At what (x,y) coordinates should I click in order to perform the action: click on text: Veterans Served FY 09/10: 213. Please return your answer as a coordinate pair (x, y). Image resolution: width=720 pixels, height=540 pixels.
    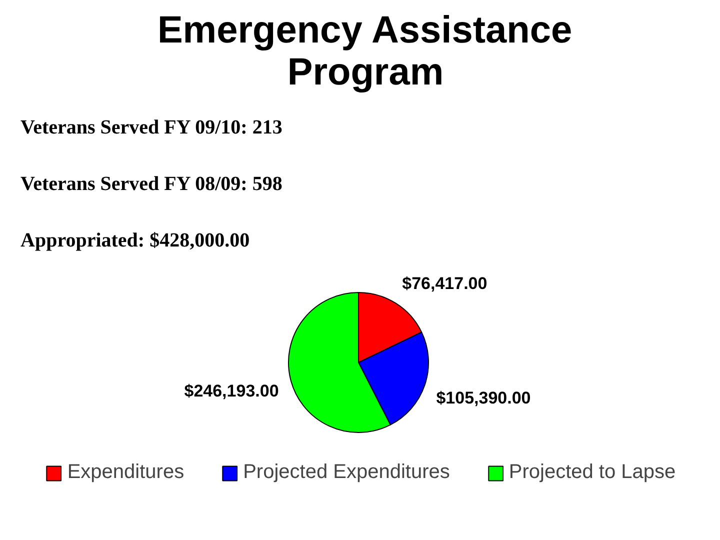
    Looking at the image, I should click on (151, 127).